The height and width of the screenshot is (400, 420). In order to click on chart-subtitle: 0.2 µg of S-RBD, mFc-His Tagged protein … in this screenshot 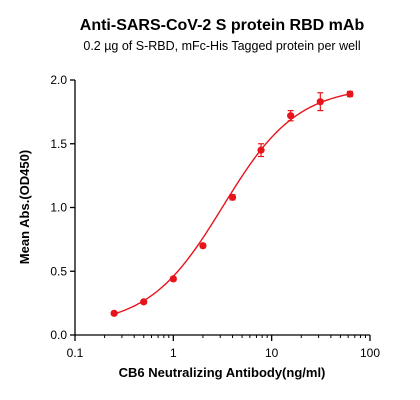, I will do `click(221, 46)`.